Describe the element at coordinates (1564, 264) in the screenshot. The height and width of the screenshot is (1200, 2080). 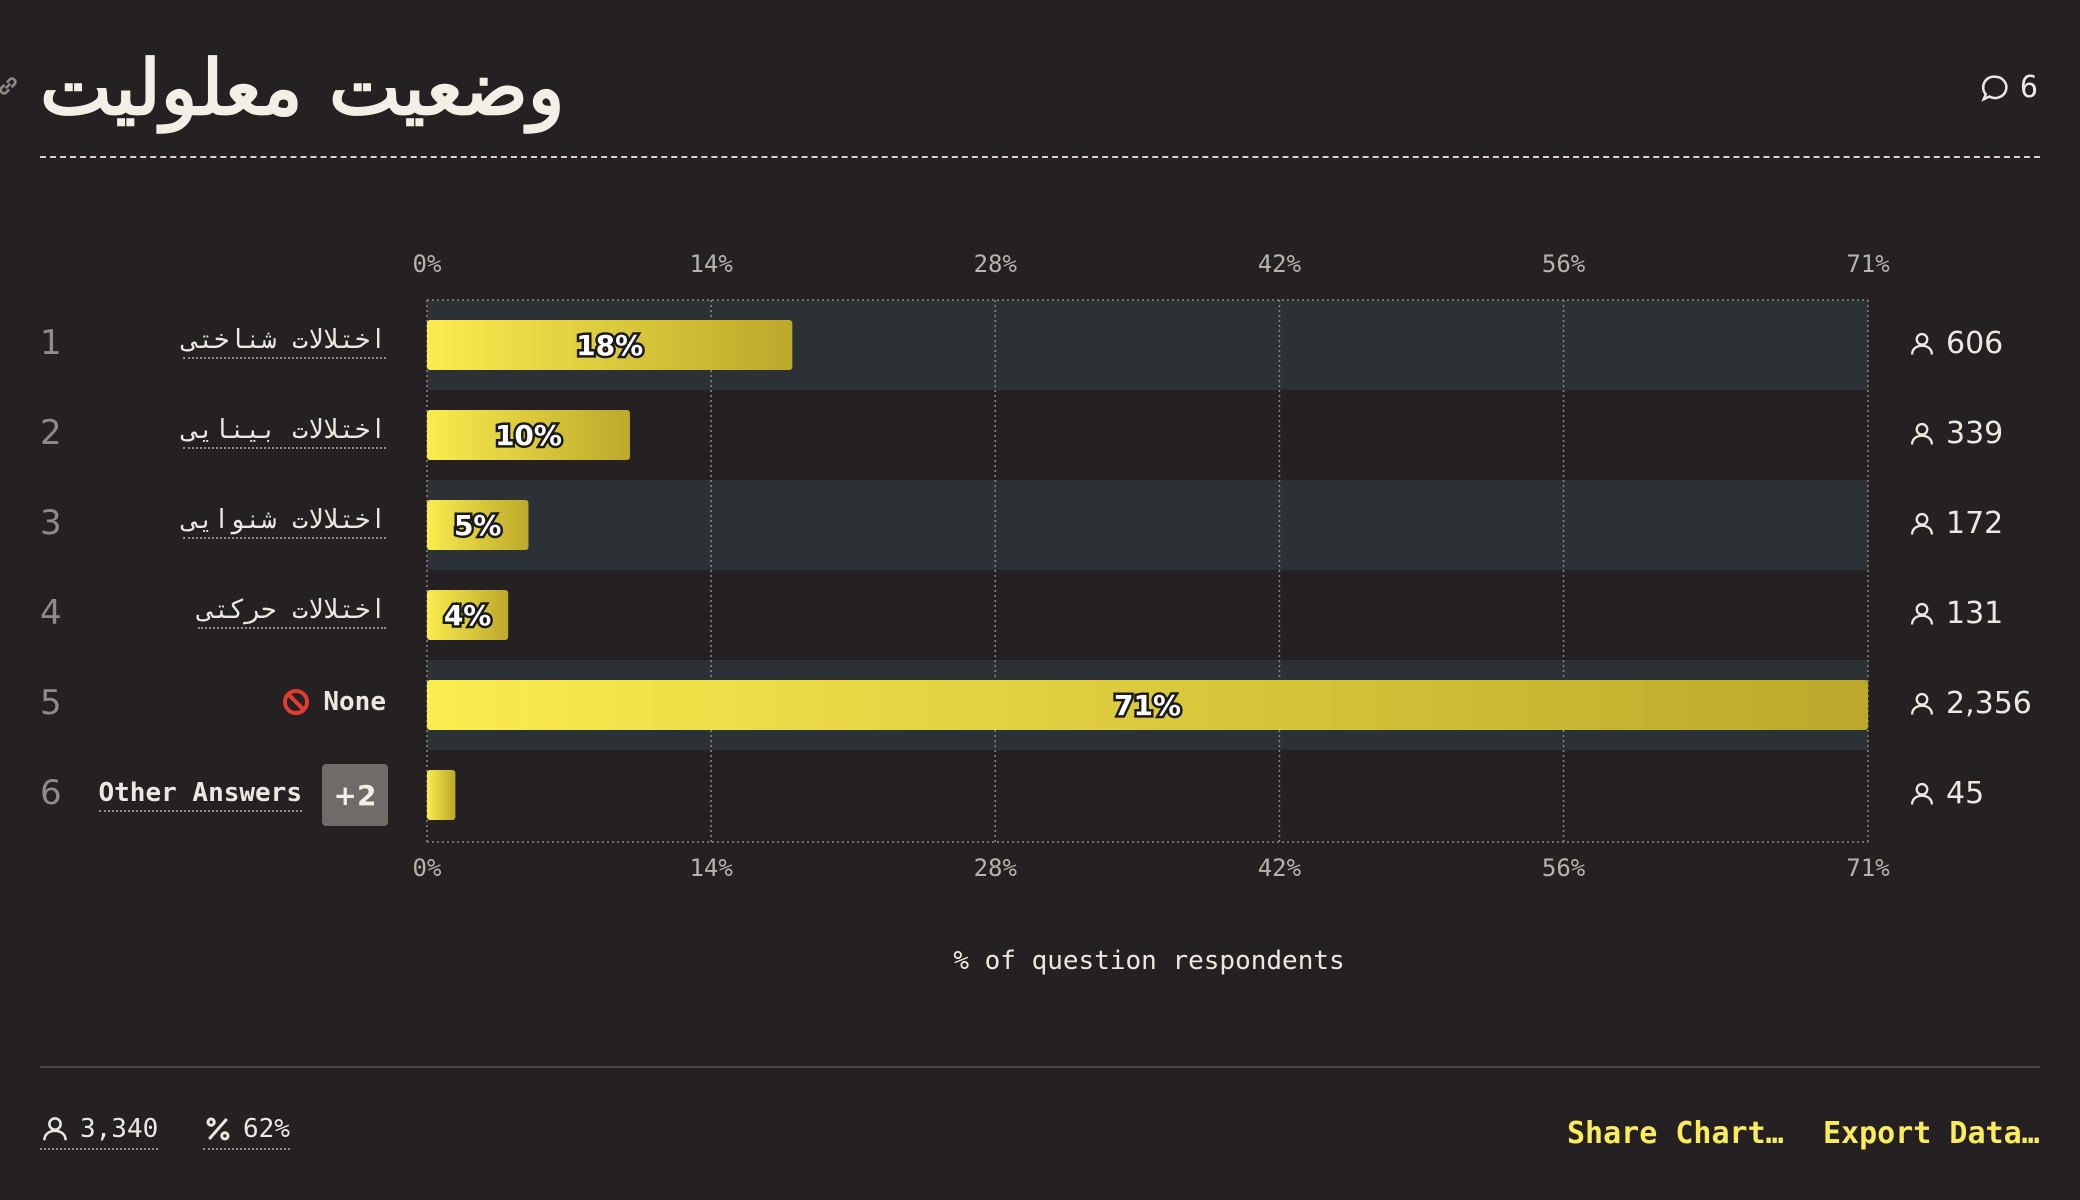
I see `x-tick-label-top: 56%` at that location.